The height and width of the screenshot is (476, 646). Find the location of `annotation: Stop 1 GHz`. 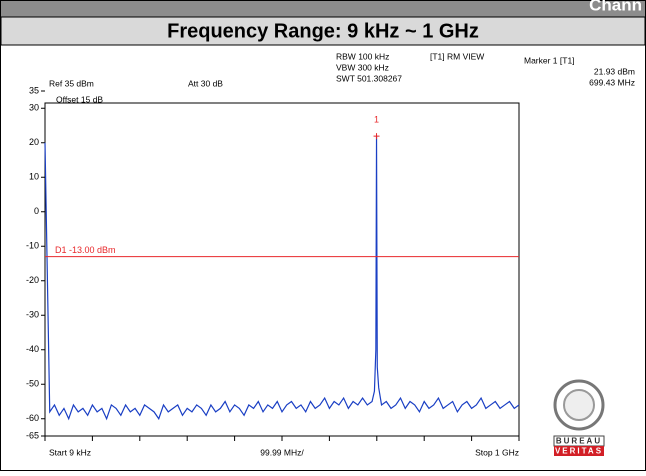

annotation: Stop 1 GHz is located at coordinates (497, 452).